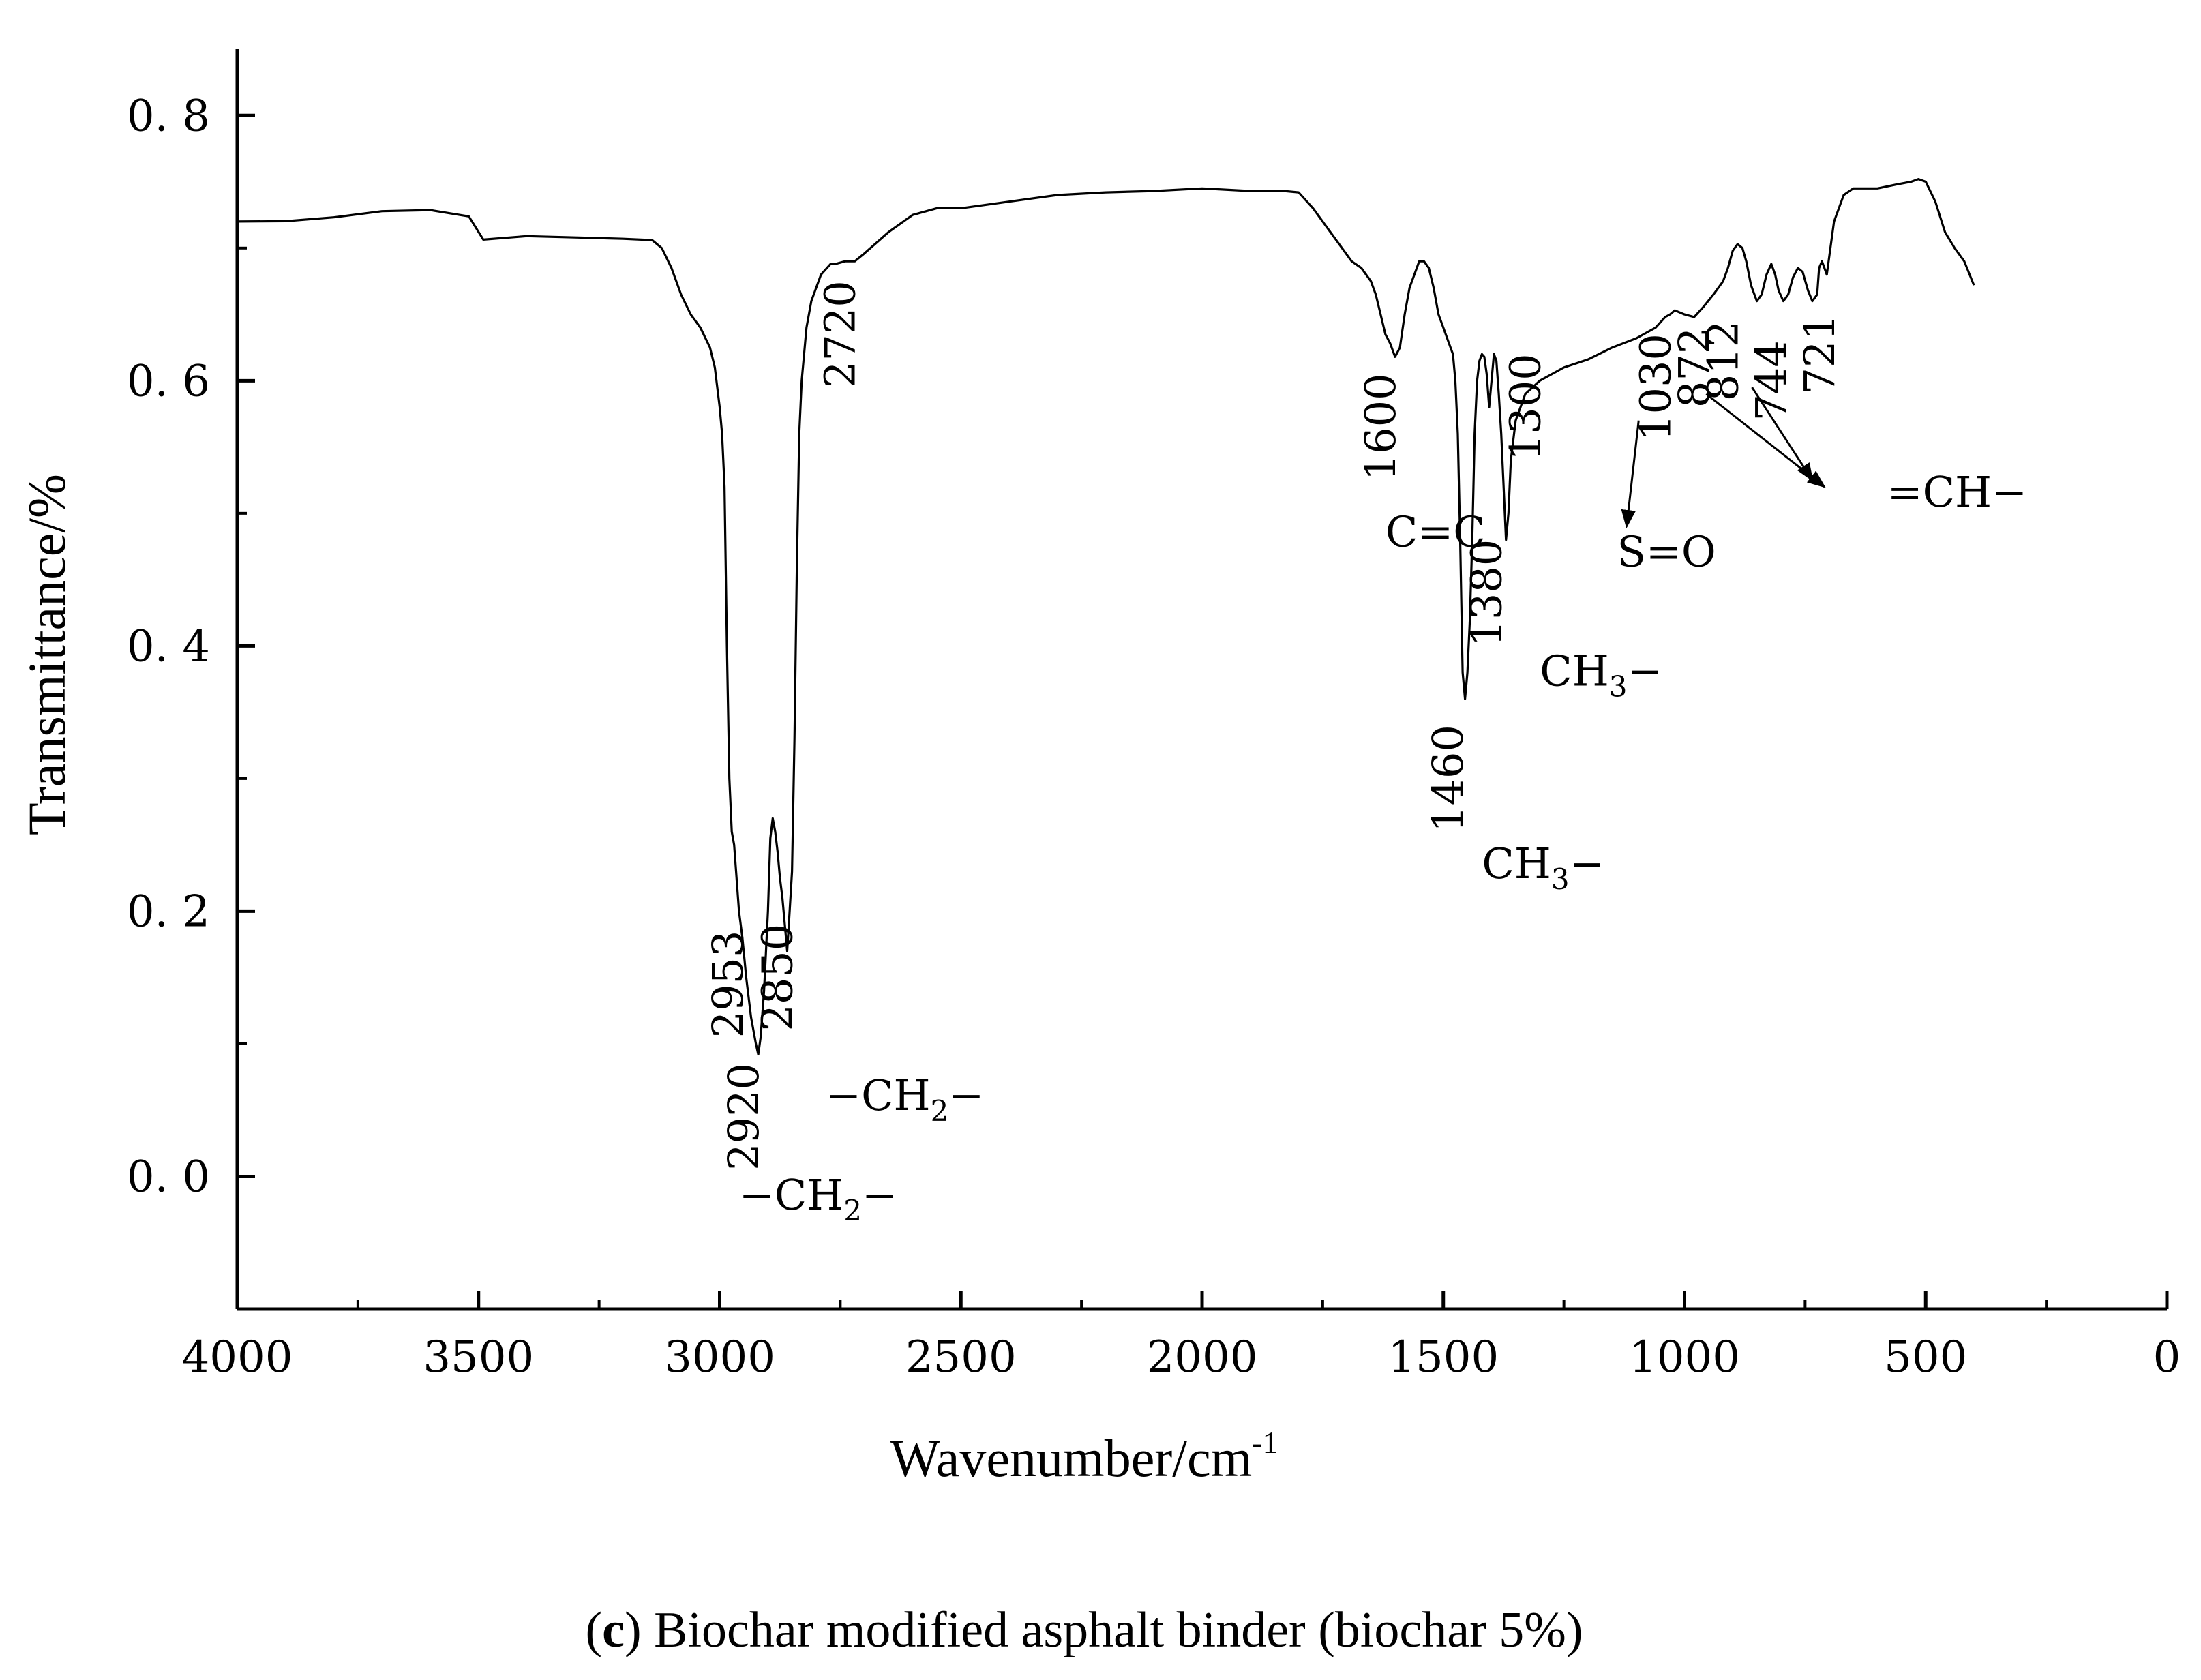 Image resolution: width=2201 pixels, height=1680 pixels. Describe the element at coordinates (728, 984) in the screenshot. I see `peak-label: 2953` at that location.